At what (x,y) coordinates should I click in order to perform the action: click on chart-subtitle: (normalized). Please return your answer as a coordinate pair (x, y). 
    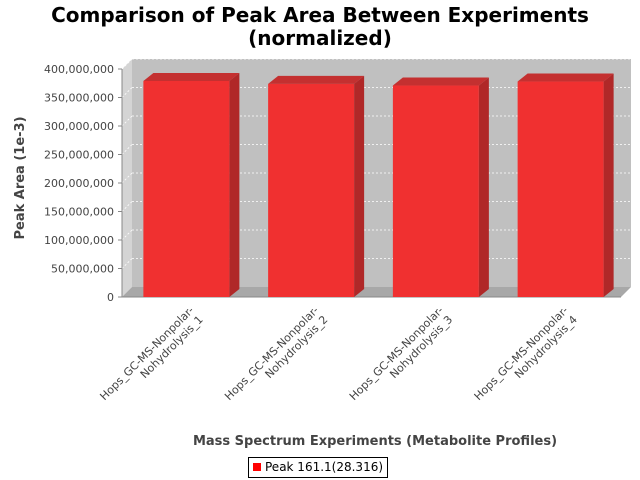
    Looking at the image, I should click on (320, 38).